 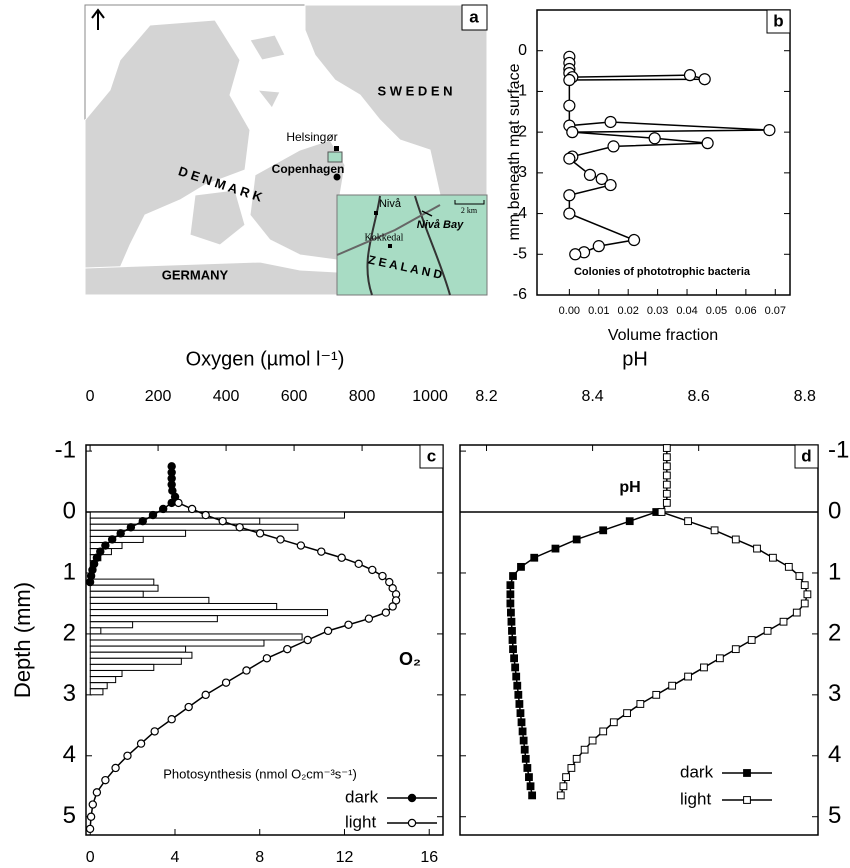 I want to click on x-tick-label: 0.03, so click(x=657, y=311).